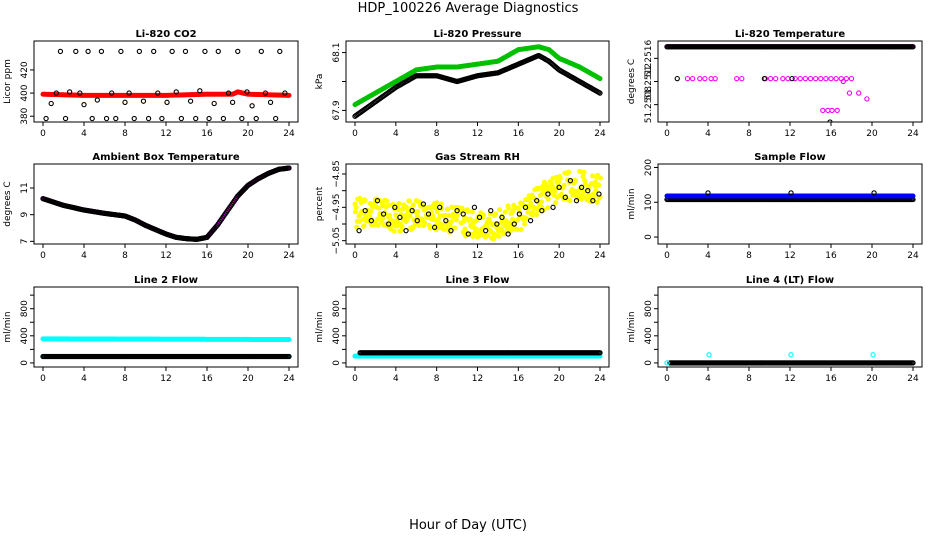 This screenshot has height=540, width=936. Describe the element at coordinates (151, 84) in the screenshot. I see `panel-1: Li-820 CO2 Licor ppm 0 4 8 12 16 20 24 380 400 420` at that location.